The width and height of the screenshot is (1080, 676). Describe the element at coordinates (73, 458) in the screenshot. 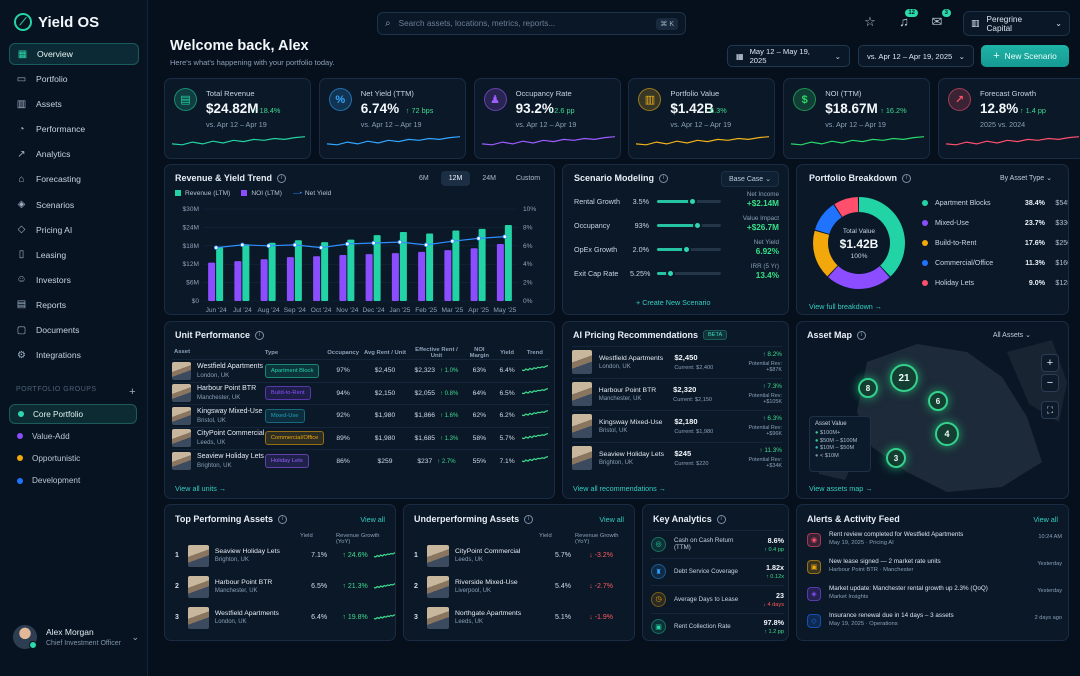

I see `group-opportunistic: Opportunistic` at that location.